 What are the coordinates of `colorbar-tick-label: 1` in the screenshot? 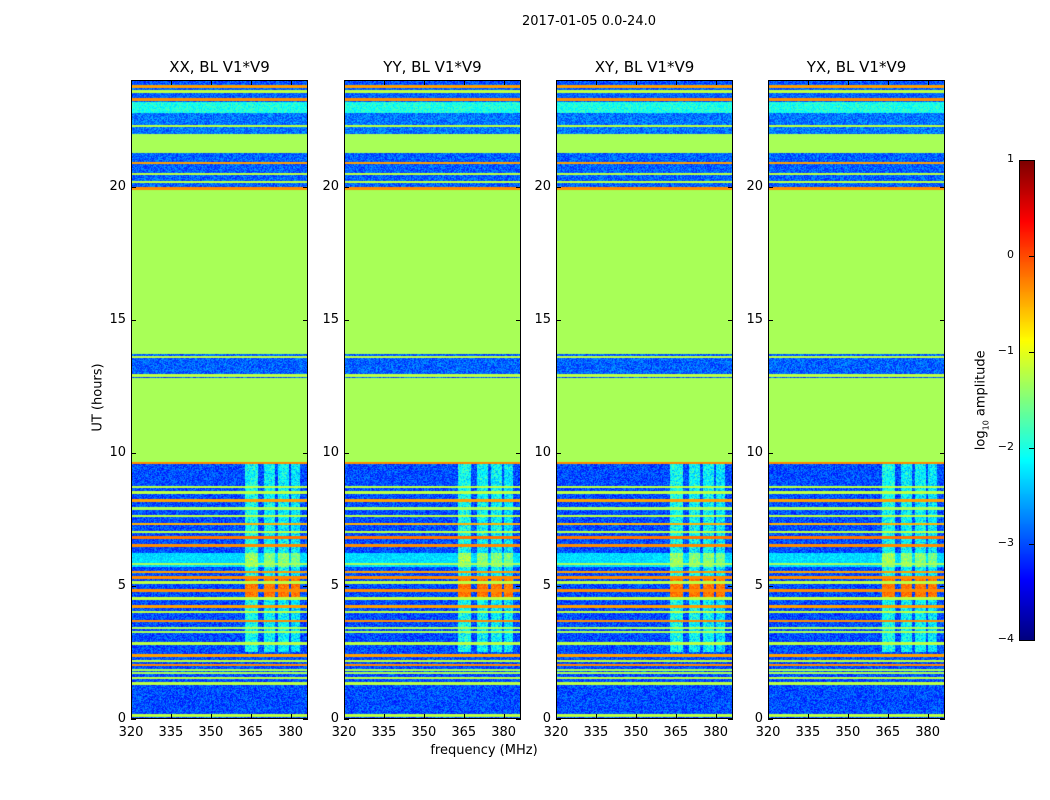 It's located at (1010, 158).